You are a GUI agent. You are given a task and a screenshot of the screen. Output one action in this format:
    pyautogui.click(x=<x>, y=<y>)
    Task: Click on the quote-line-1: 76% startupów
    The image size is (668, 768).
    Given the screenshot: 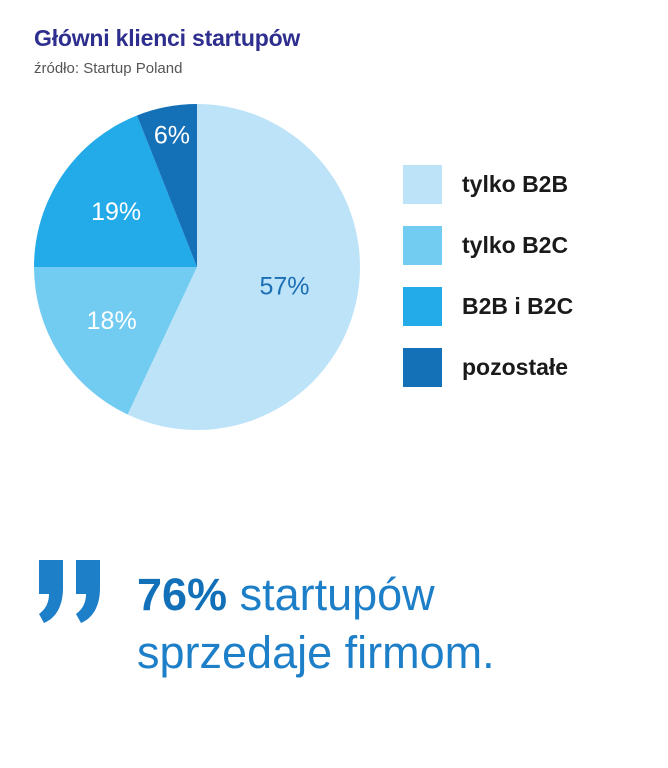 What is the action you would take?
    pyautogui.click(x=316, y=595)
    